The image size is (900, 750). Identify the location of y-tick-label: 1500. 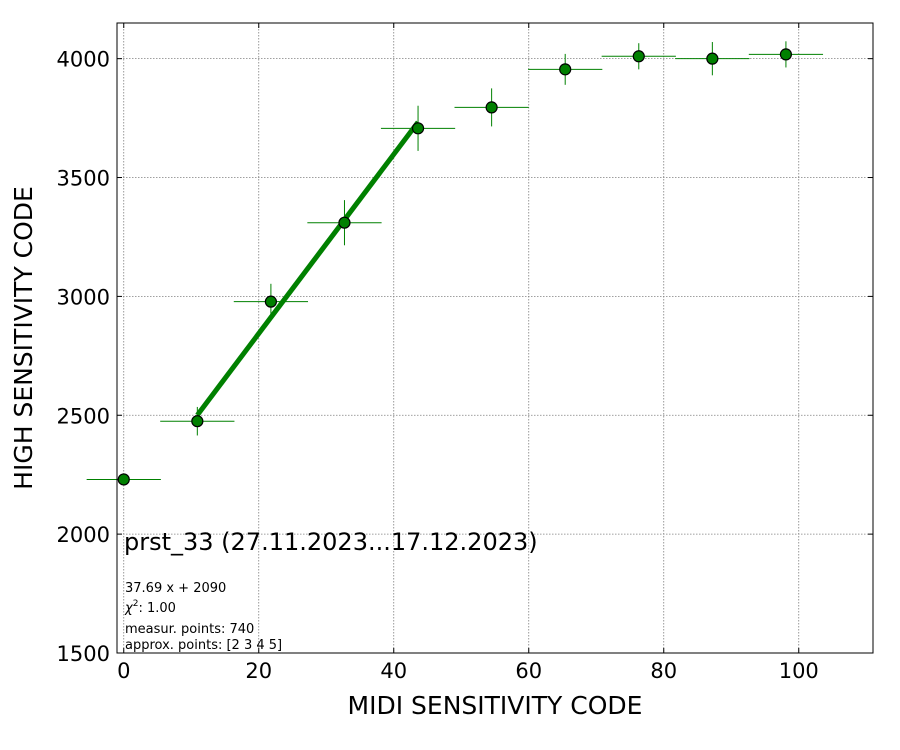
(83, 654).